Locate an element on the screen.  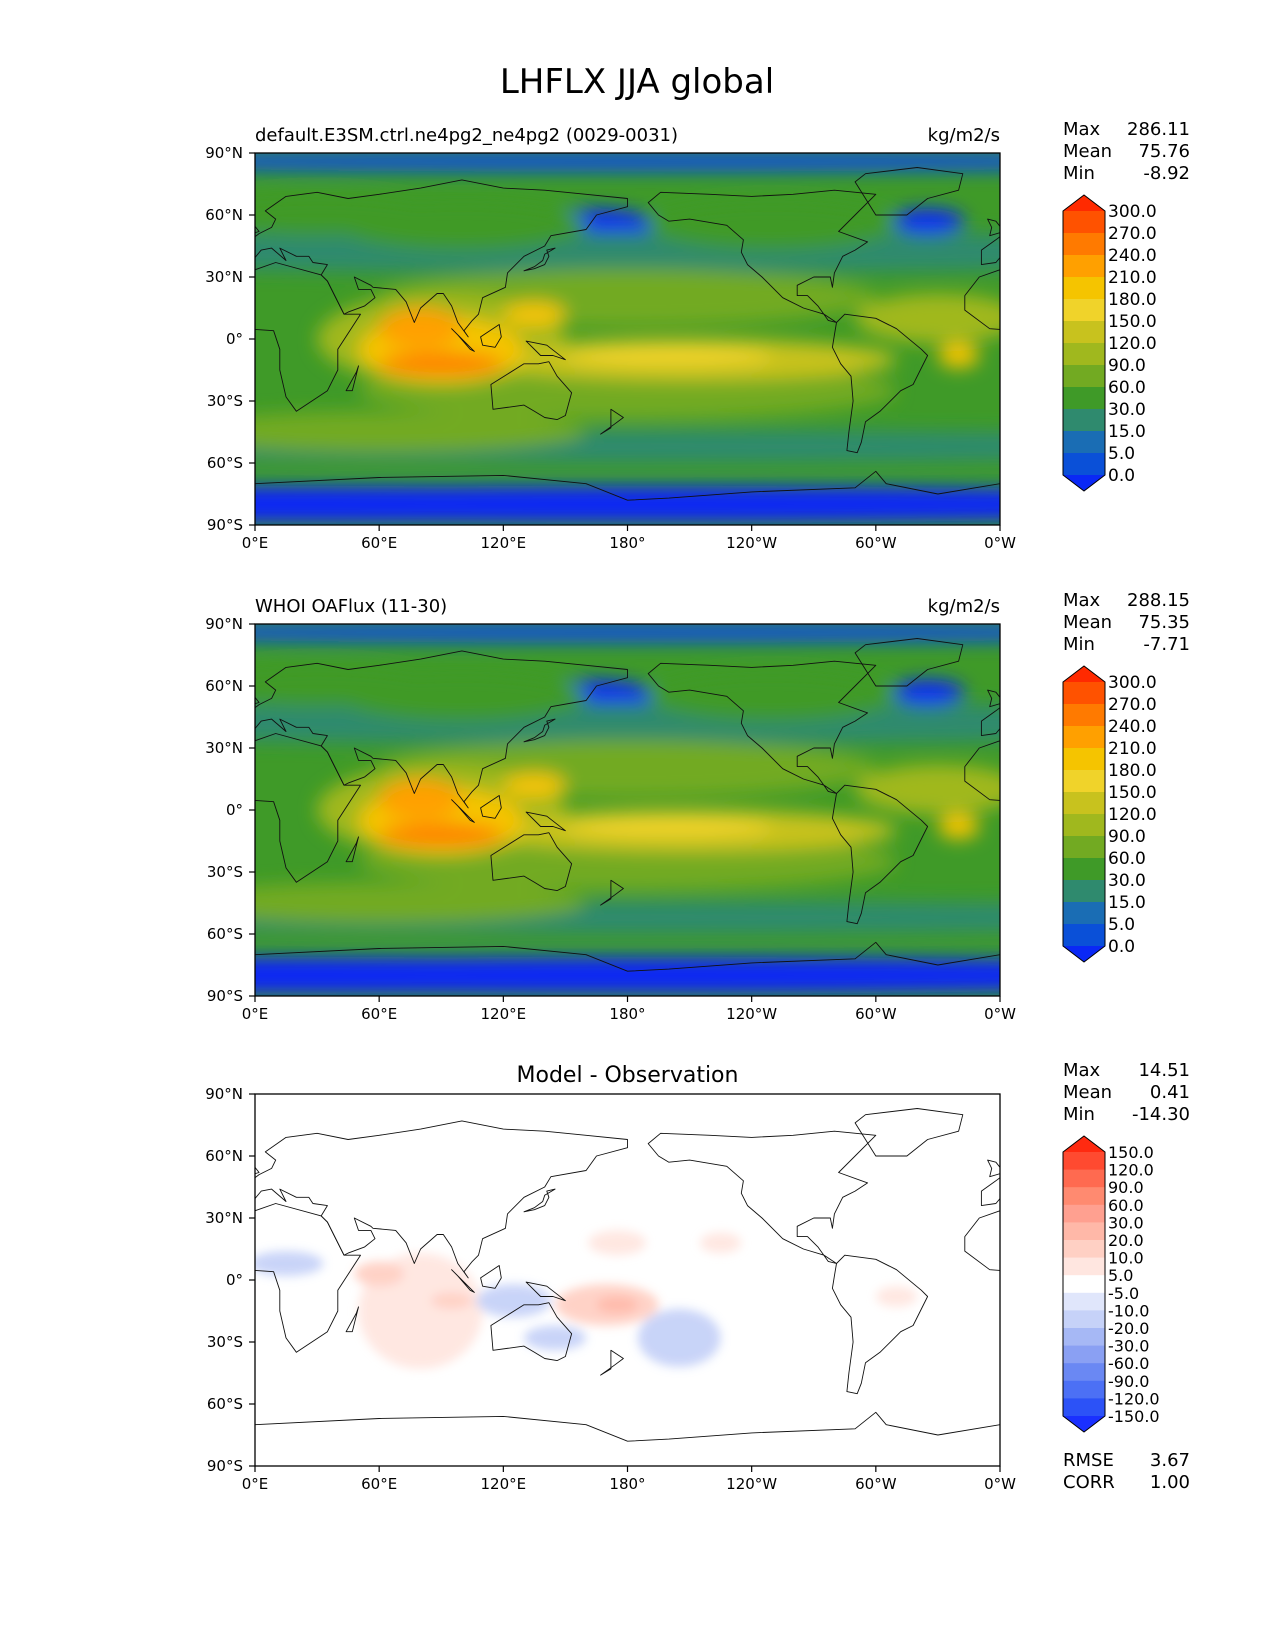
stats-block: Max 286.11 Mean 75.76 Min -8.92 is located at coordinates (1126, 151).